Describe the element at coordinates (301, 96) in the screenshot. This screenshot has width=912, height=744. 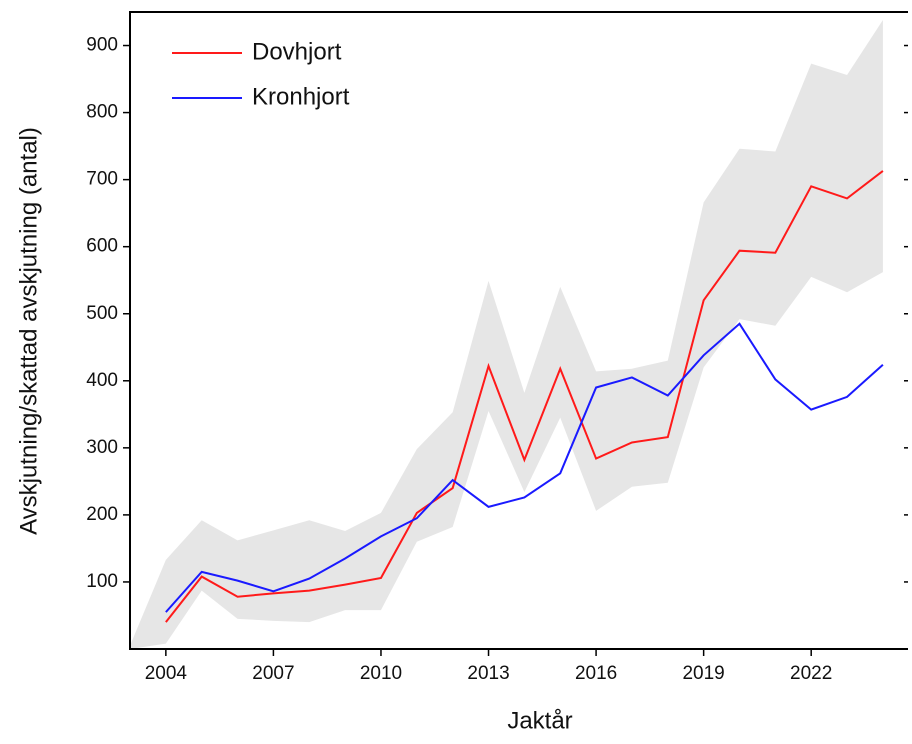
I see `legend-label: Kronhjort` at that location.